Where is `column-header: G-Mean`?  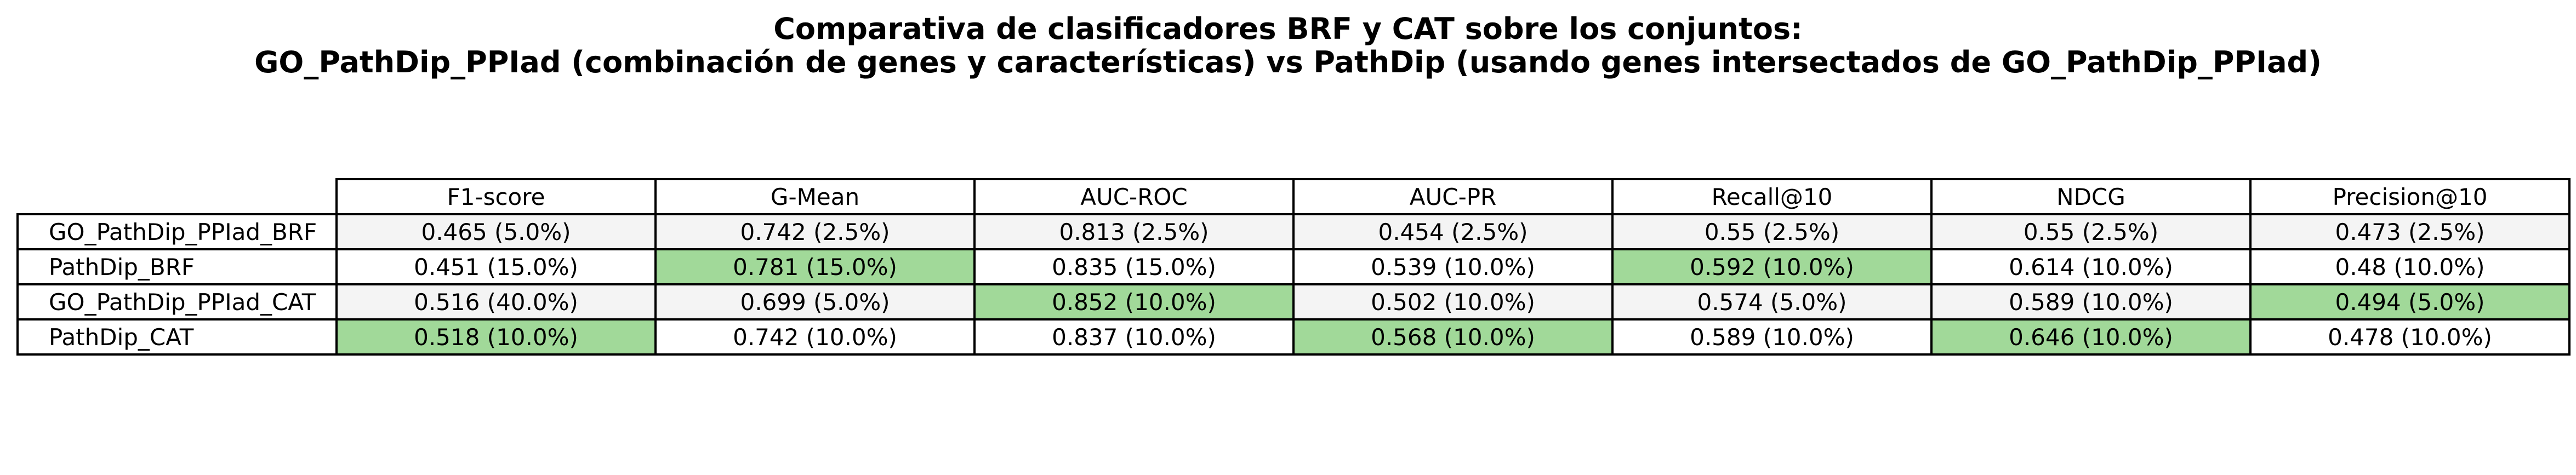
column-header: G-Mean is located at coordinates (815, 196).